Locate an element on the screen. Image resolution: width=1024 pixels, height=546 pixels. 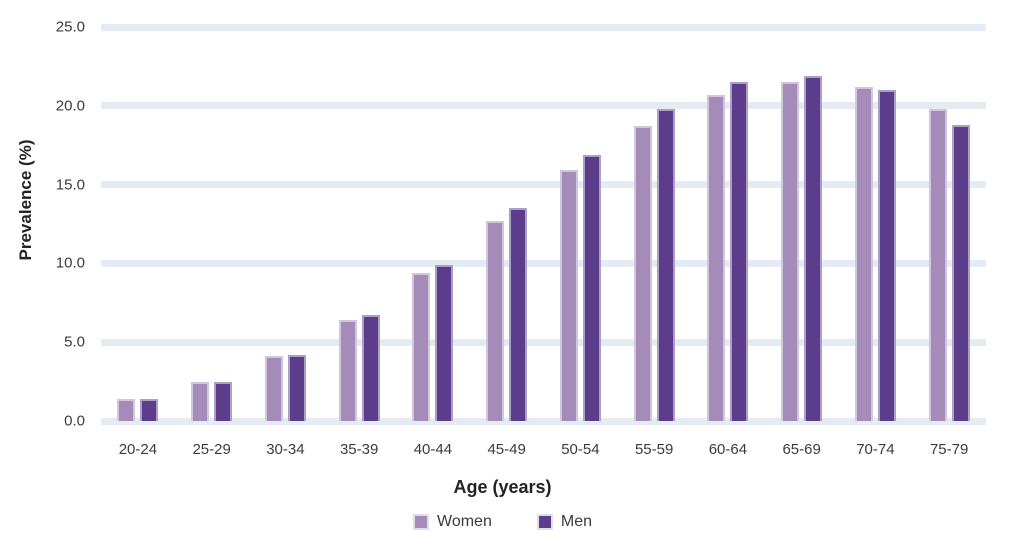
chart-legend: Women Men is located at coordinates (502, 522).